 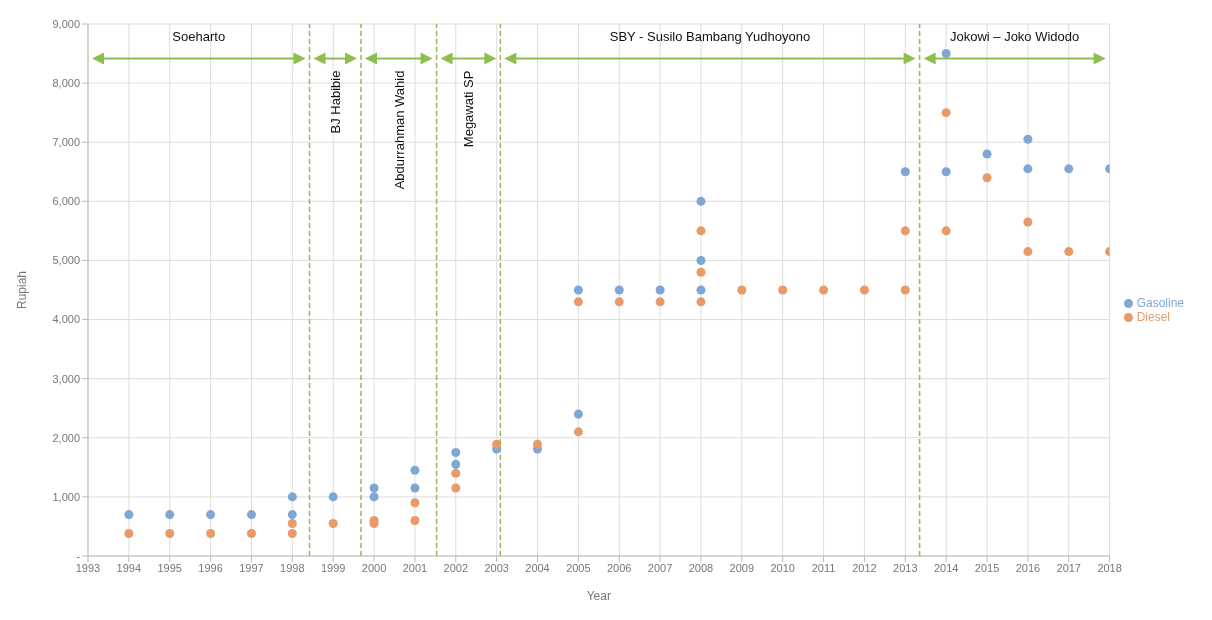 I want to click on y-tick-label: -, so click(x=78, y=555).